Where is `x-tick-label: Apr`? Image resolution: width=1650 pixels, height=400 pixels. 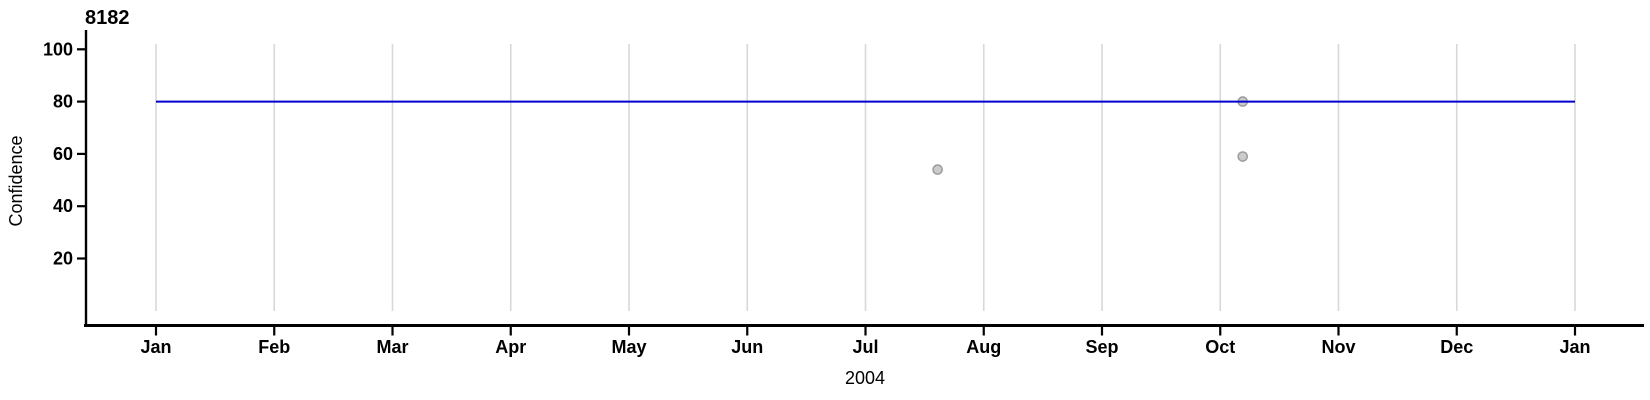
x-tick-label: Apr is located at coordinates (510, 347).